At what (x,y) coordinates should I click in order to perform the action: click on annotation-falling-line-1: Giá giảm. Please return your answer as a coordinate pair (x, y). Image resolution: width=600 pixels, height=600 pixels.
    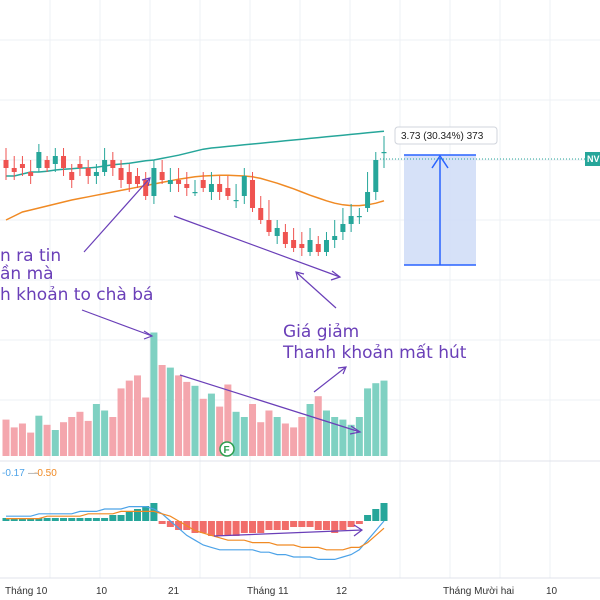
    Looking at the image, I should click on (321, 332).